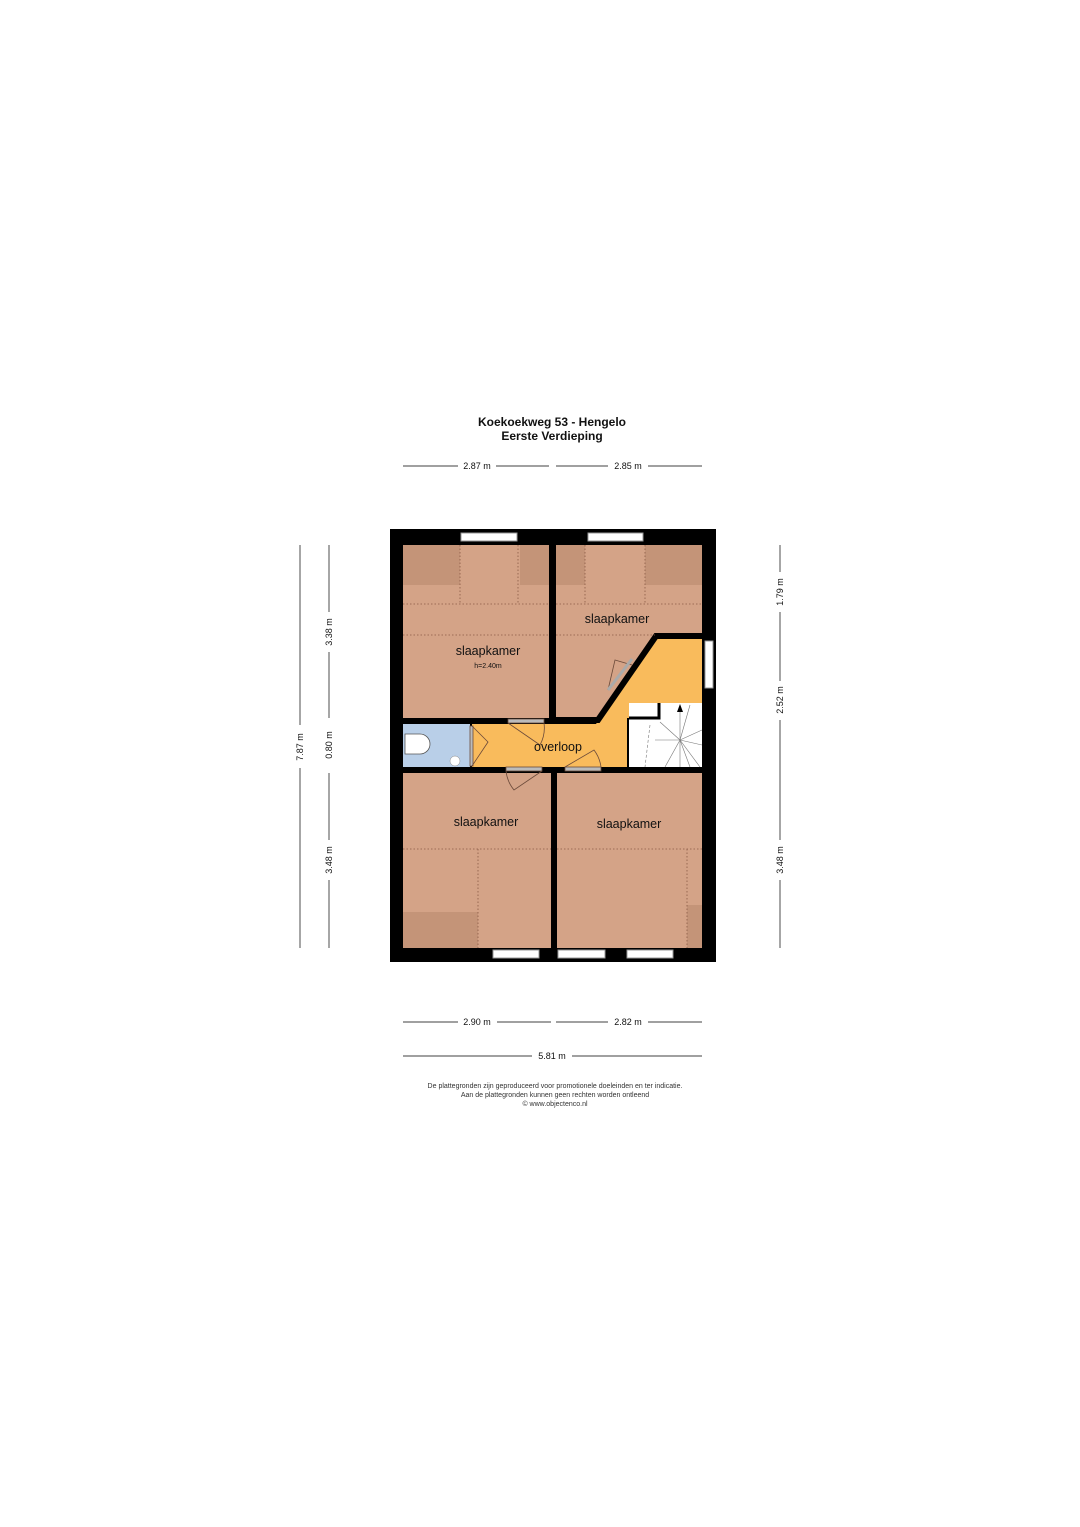  What do you see at coordinates (628, 466) in the screenshot?
I see `dimension-label: 2.85 m` at bounding box center [628, 466].